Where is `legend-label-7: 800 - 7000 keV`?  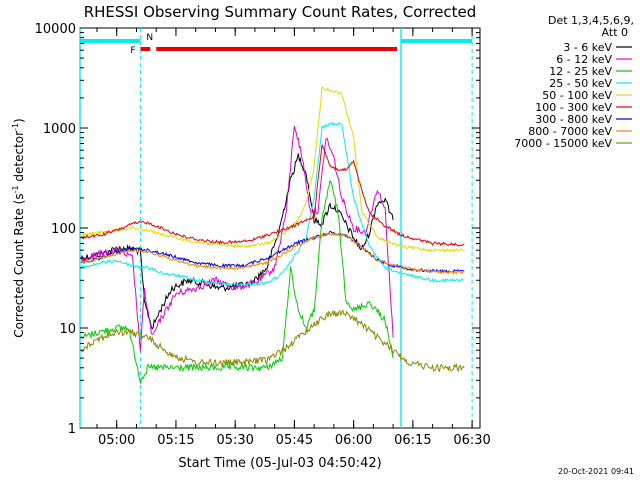 legend-label-7: 800 - 7000 keV is located at coordinates (570, 131).